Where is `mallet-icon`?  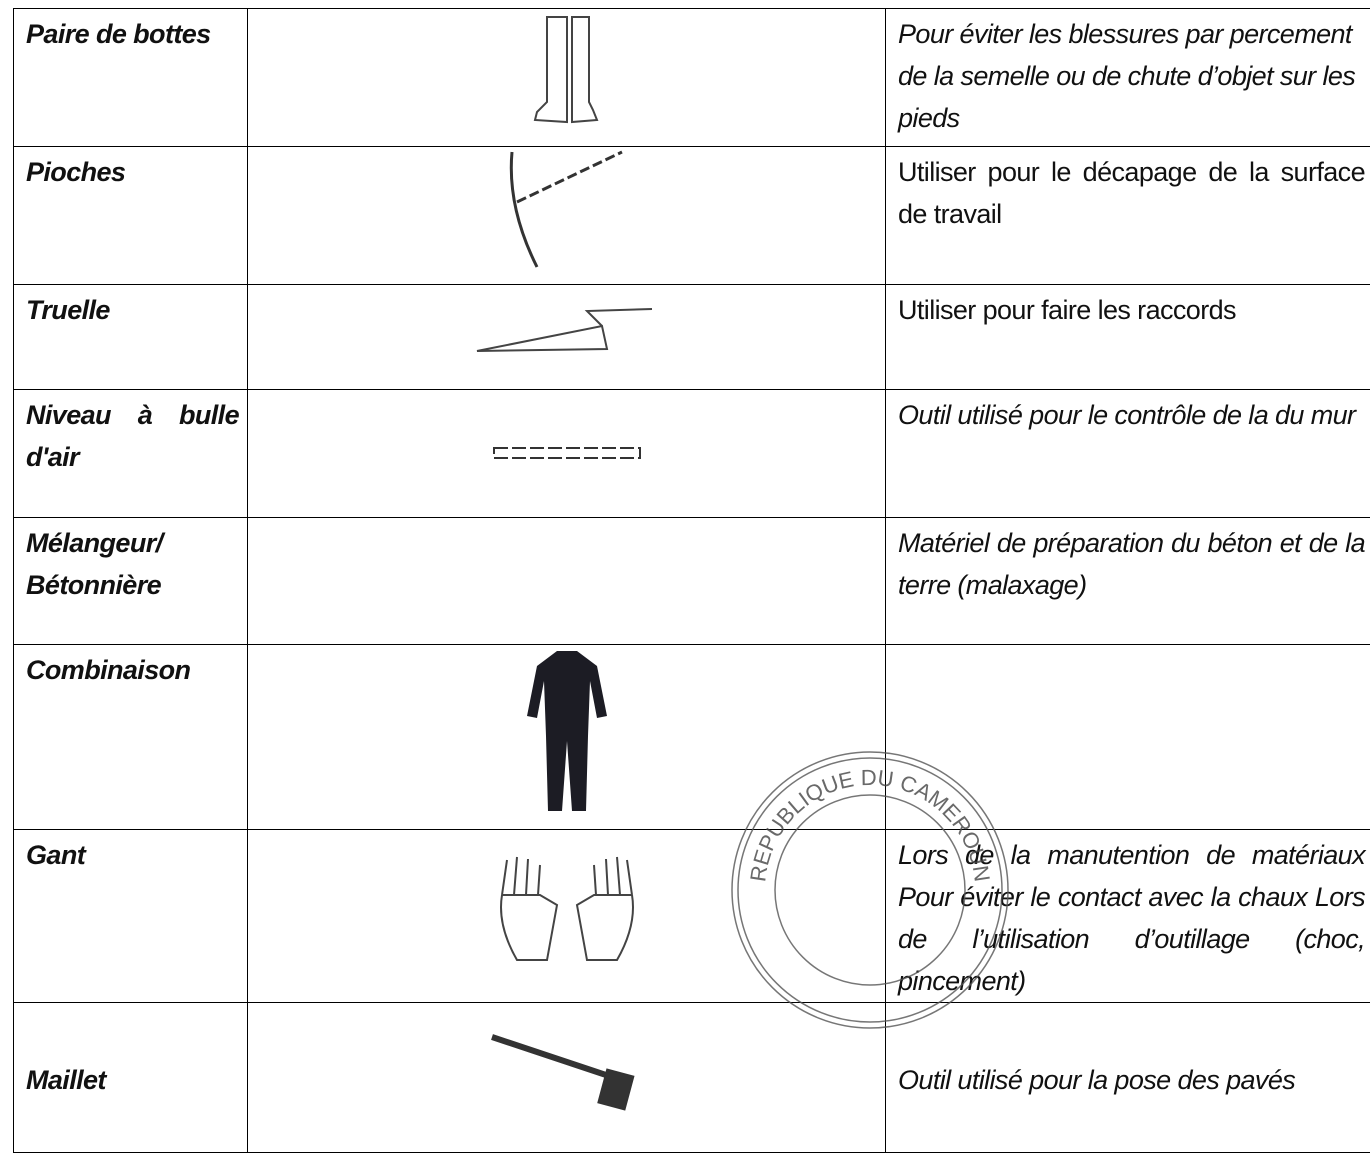
mallet-icon is located at coordinates (567, 1072).